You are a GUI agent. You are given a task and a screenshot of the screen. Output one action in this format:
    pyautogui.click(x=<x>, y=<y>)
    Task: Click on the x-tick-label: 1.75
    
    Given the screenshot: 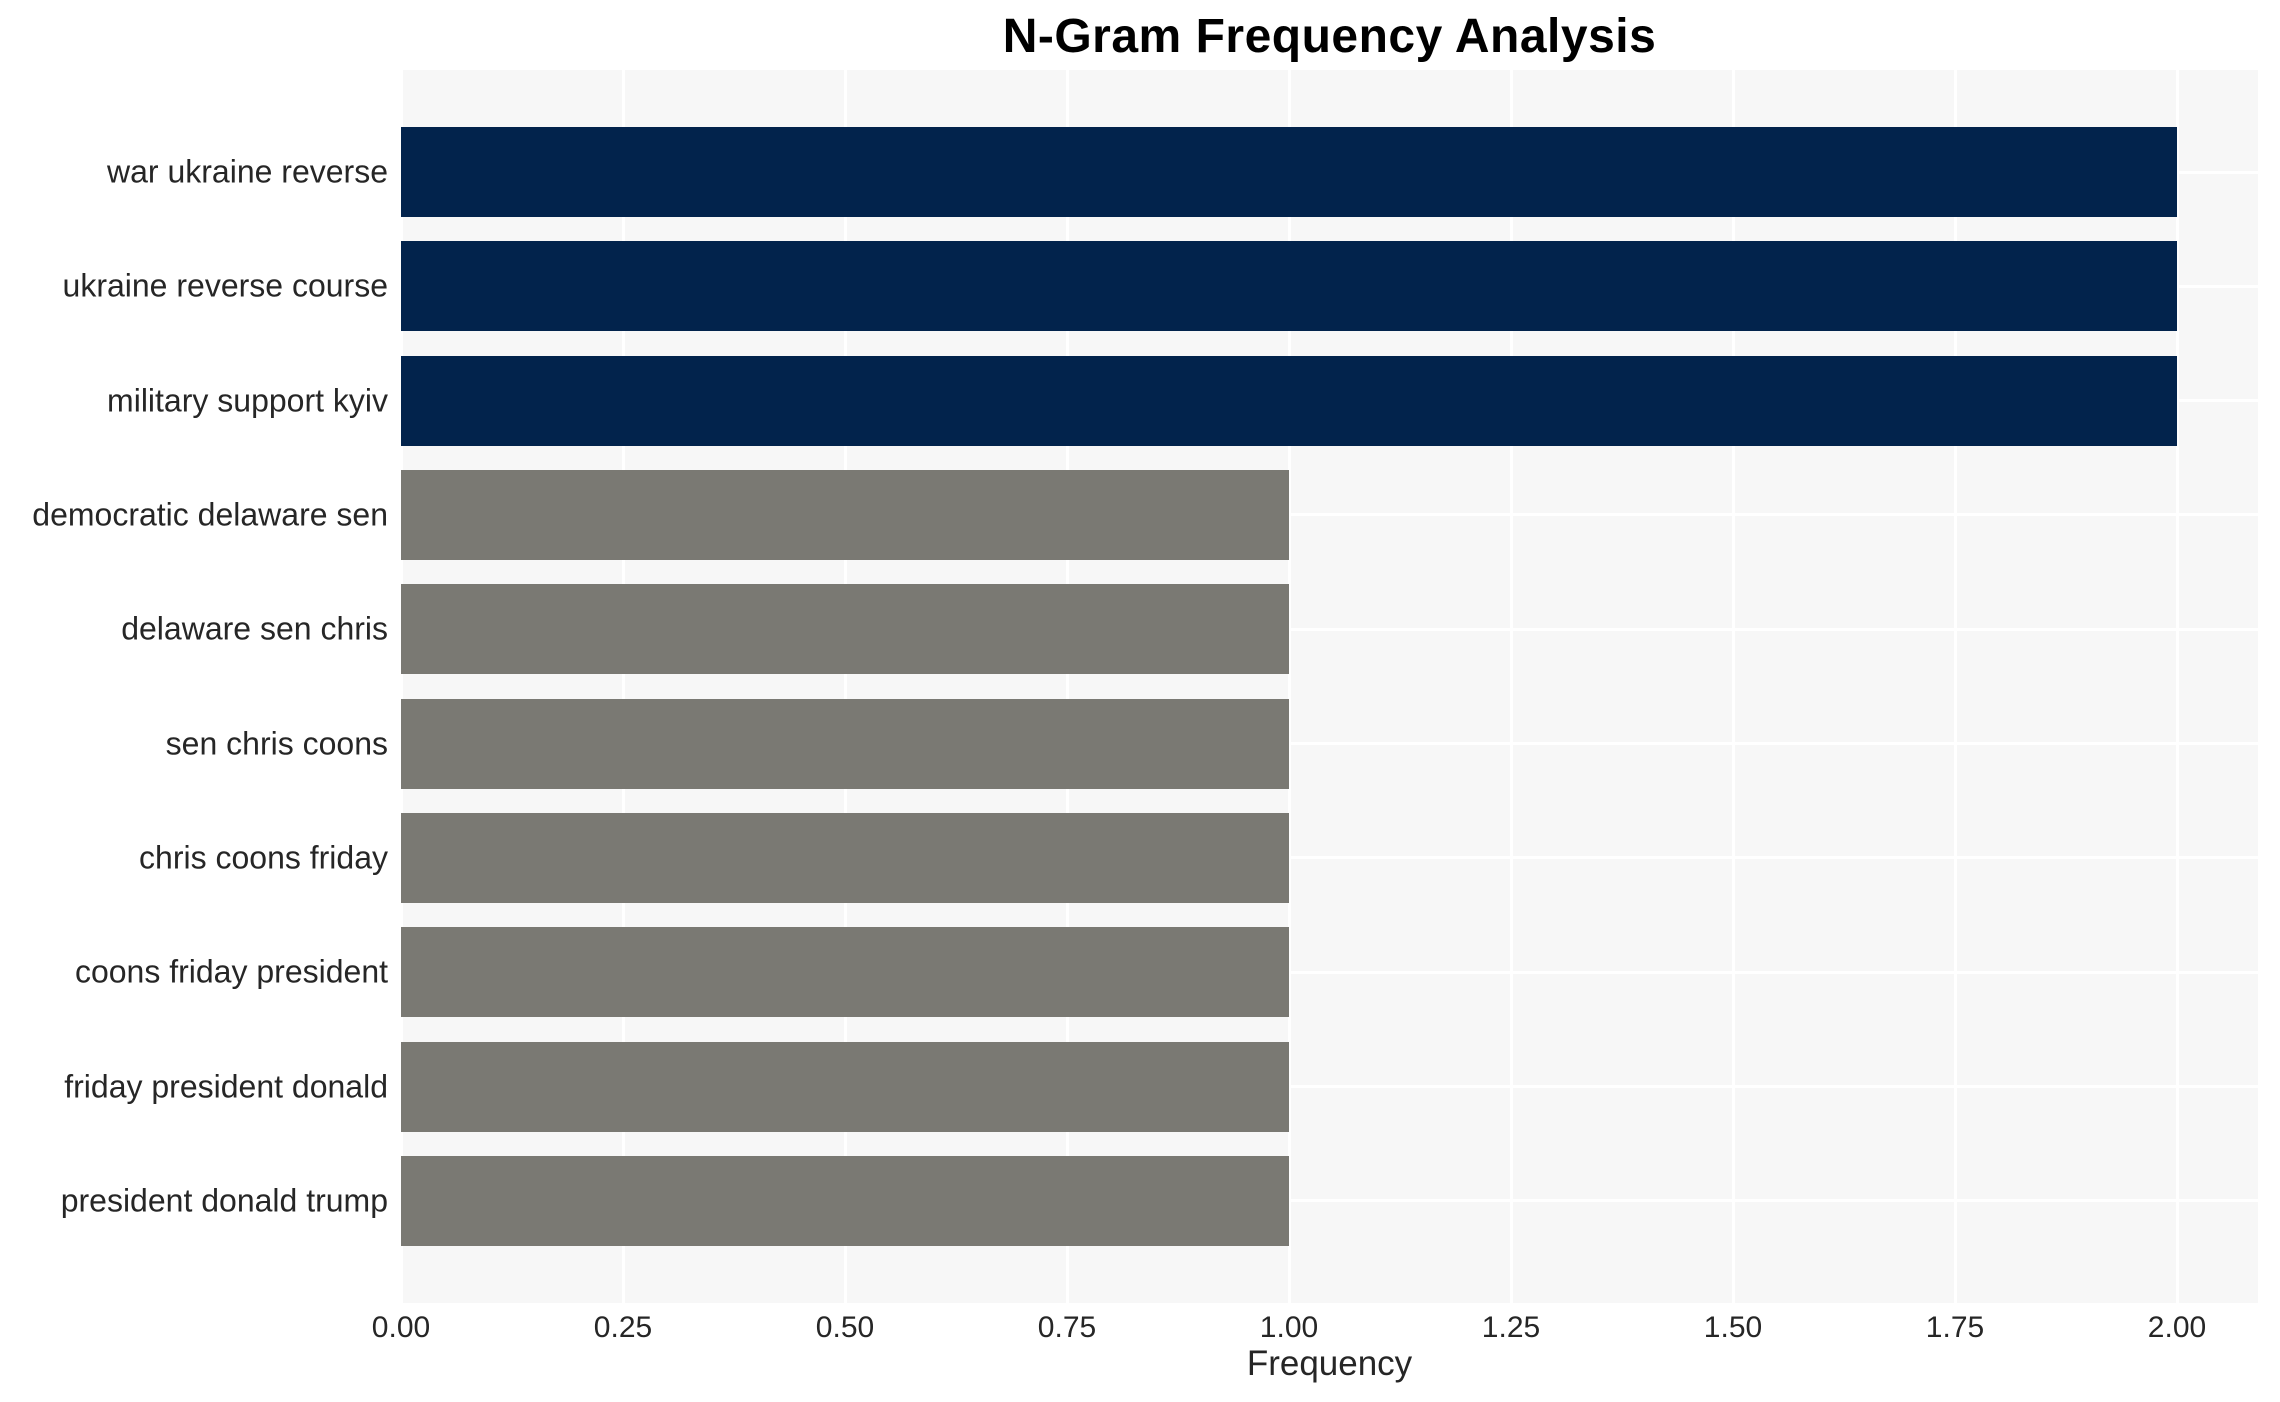 What is the action you would take?
    pyautogui.click(x=1955, y=1327)
    